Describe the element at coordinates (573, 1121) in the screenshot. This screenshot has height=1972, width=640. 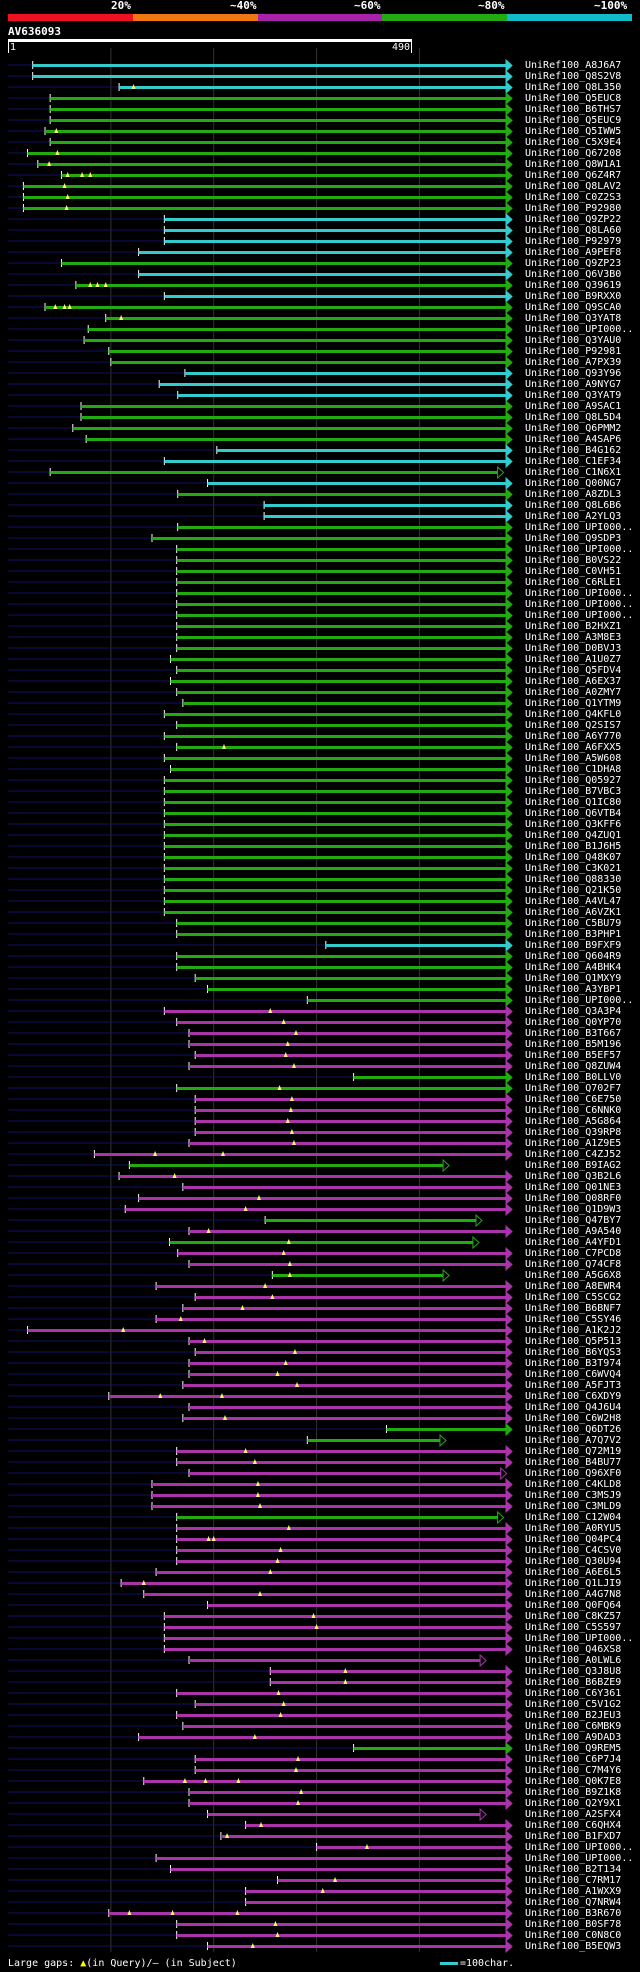
I see `hit-label: UniRef100_A5G864` at that location.